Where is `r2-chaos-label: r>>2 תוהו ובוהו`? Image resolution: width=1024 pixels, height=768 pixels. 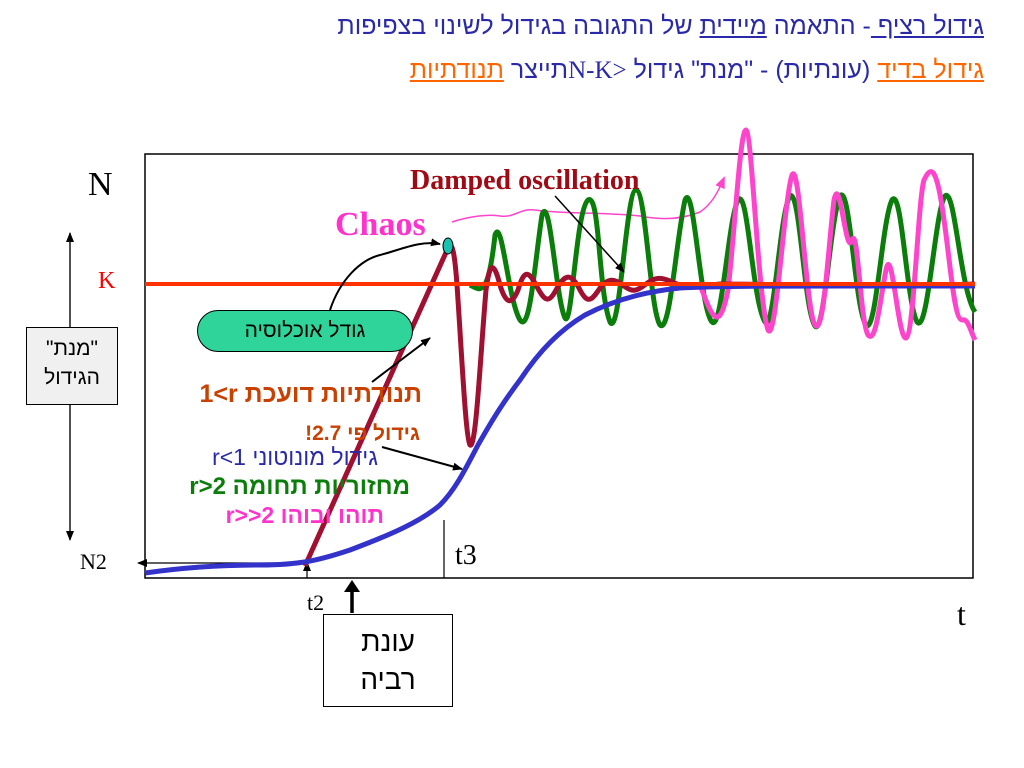
r2-chaos-label: r>>2 תוהו ובוהו is located at coordinates (304, 515).